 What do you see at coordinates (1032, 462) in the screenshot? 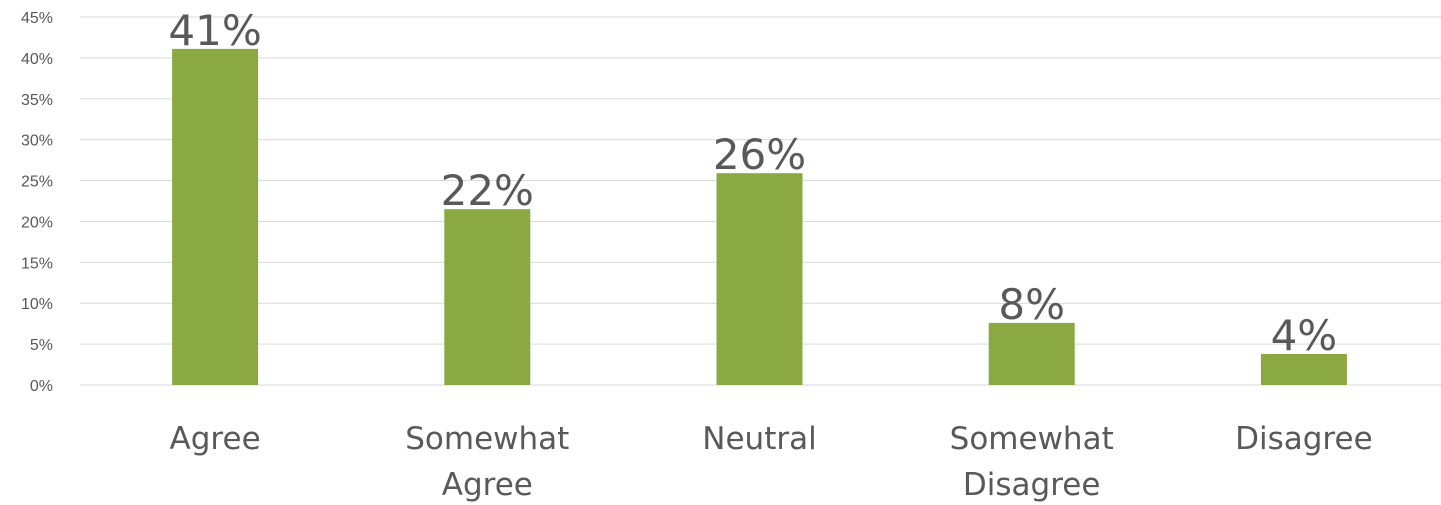
I see `category-label: Somewhat Disagree` at bounding box center [1032, 462].